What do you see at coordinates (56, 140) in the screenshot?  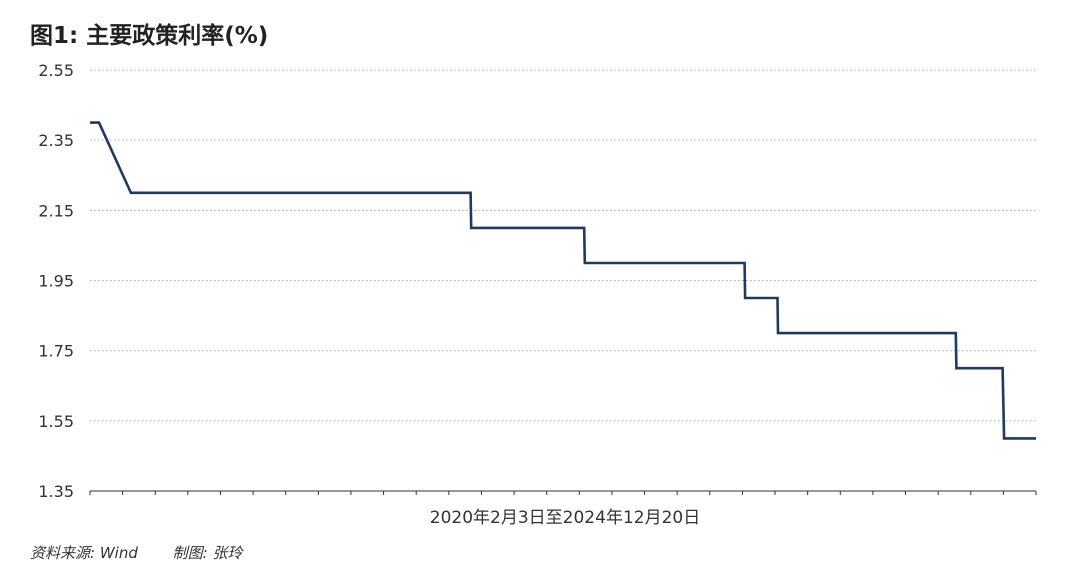 I see `y-tick-label: 2.35` at bounding box center [56, 140].